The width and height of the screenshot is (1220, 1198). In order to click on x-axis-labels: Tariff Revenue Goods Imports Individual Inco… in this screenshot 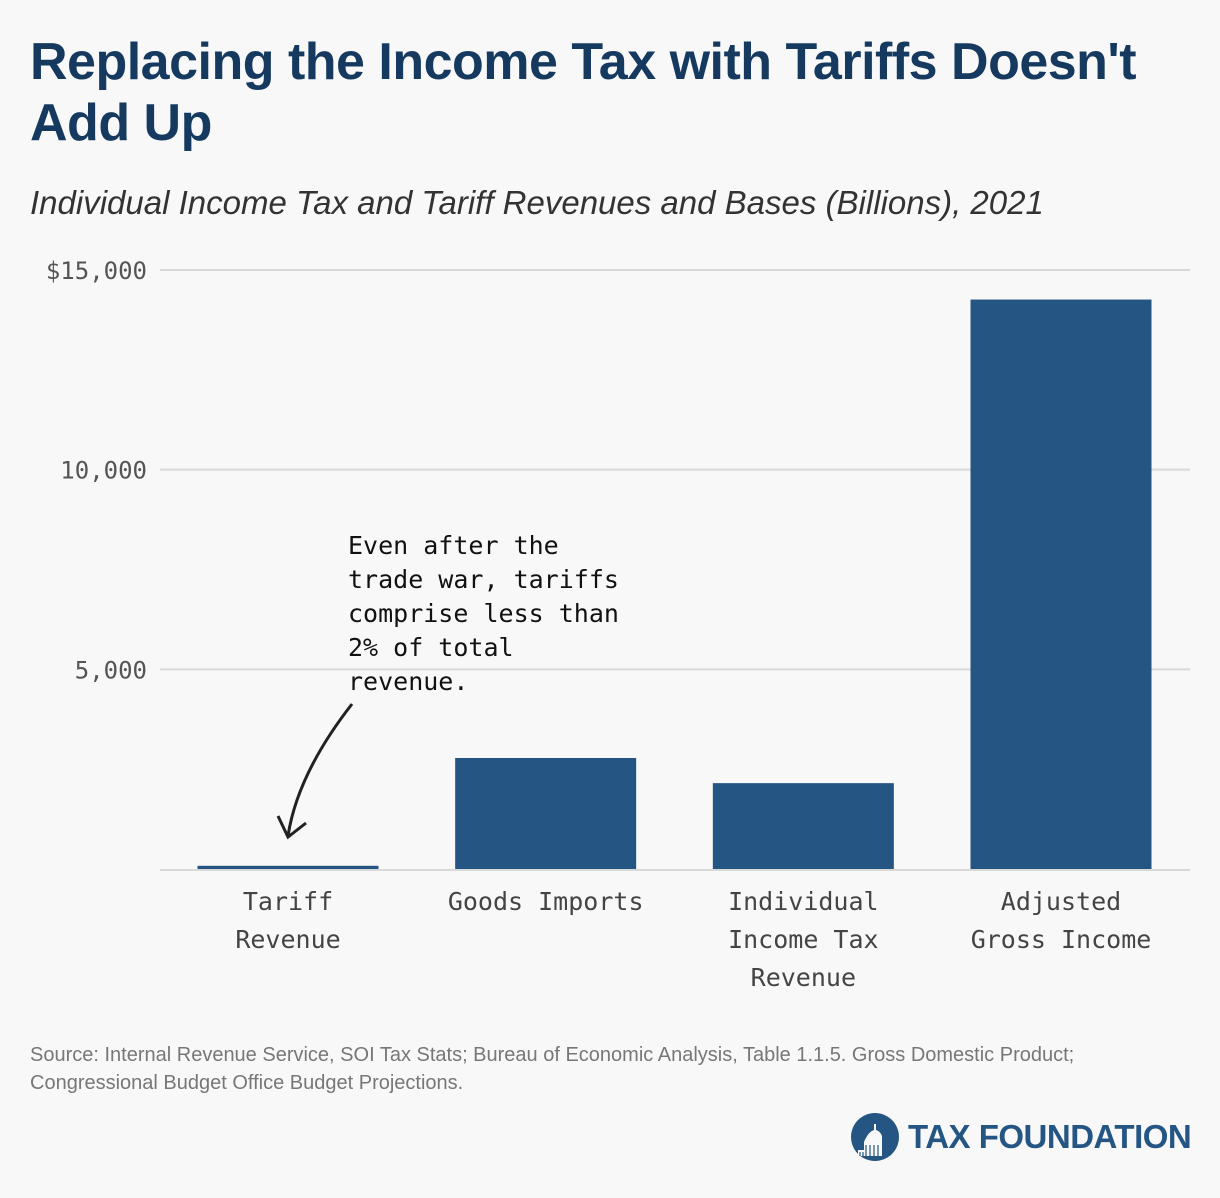, I will do `click(693, 939)`.